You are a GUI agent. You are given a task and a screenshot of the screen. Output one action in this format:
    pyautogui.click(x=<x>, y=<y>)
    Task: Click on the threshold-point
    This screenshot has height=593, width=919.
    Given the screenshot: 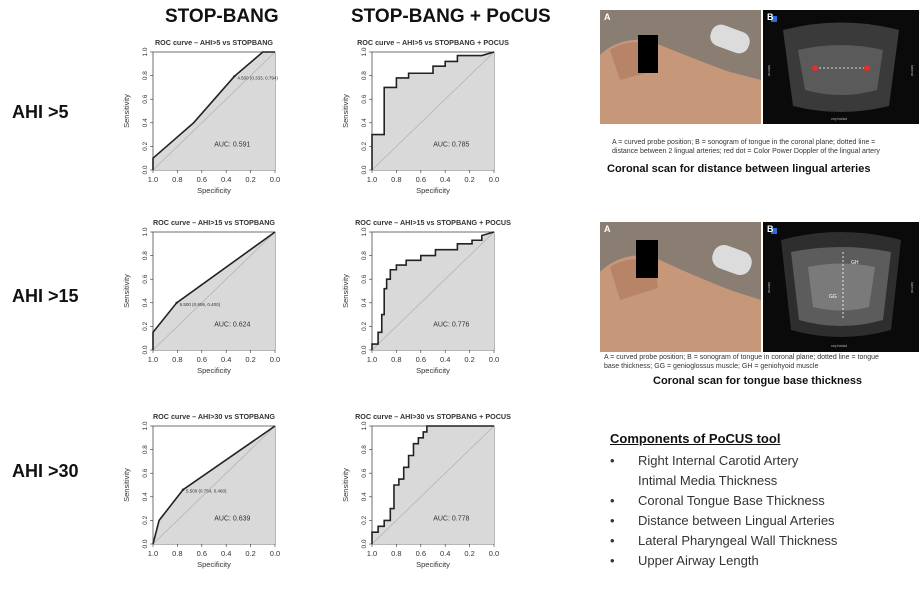 What is the action you would take?
    pyautogui.click(x=234, y=76)
    